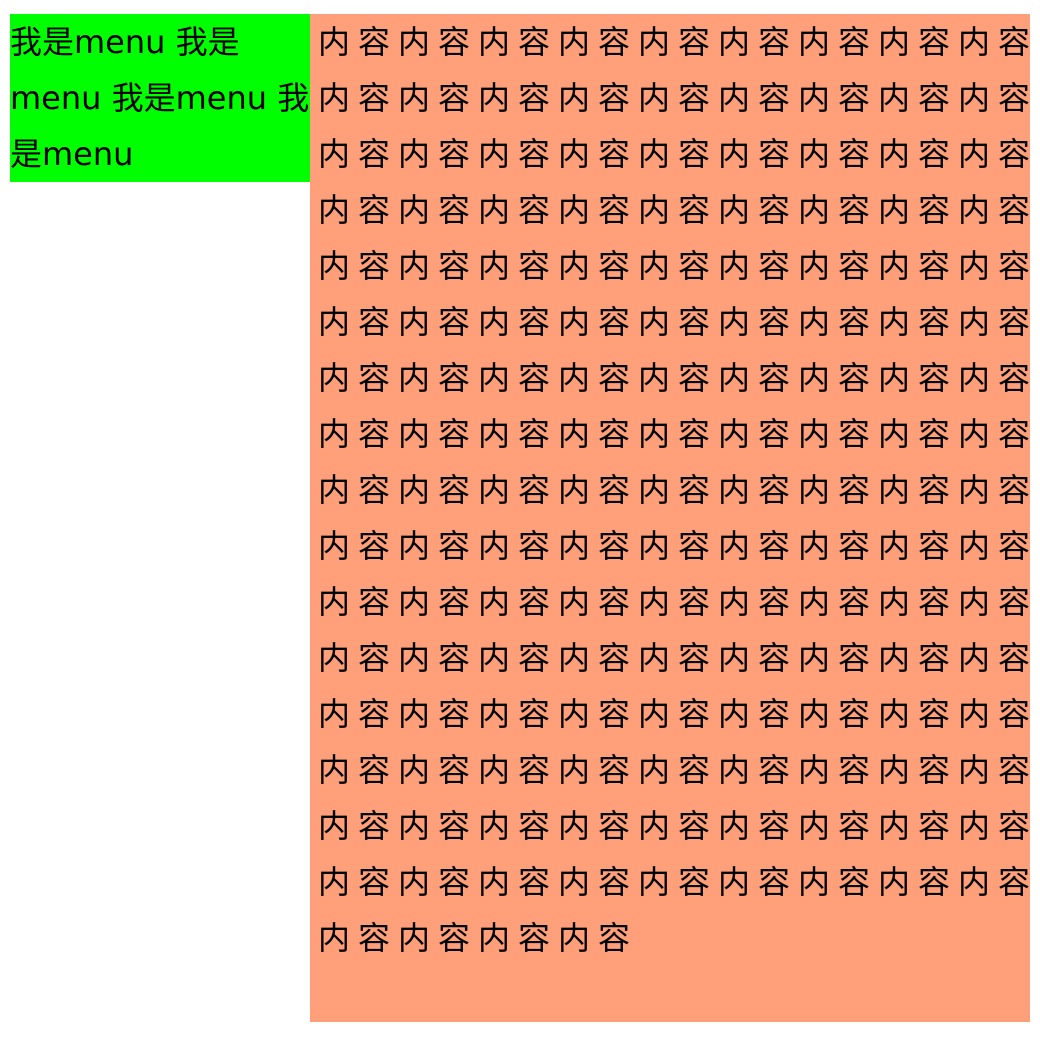 This screenshot has height=1048, width=1040. I want to click on content-line: 内容内容内容内容, so click(672, 938).